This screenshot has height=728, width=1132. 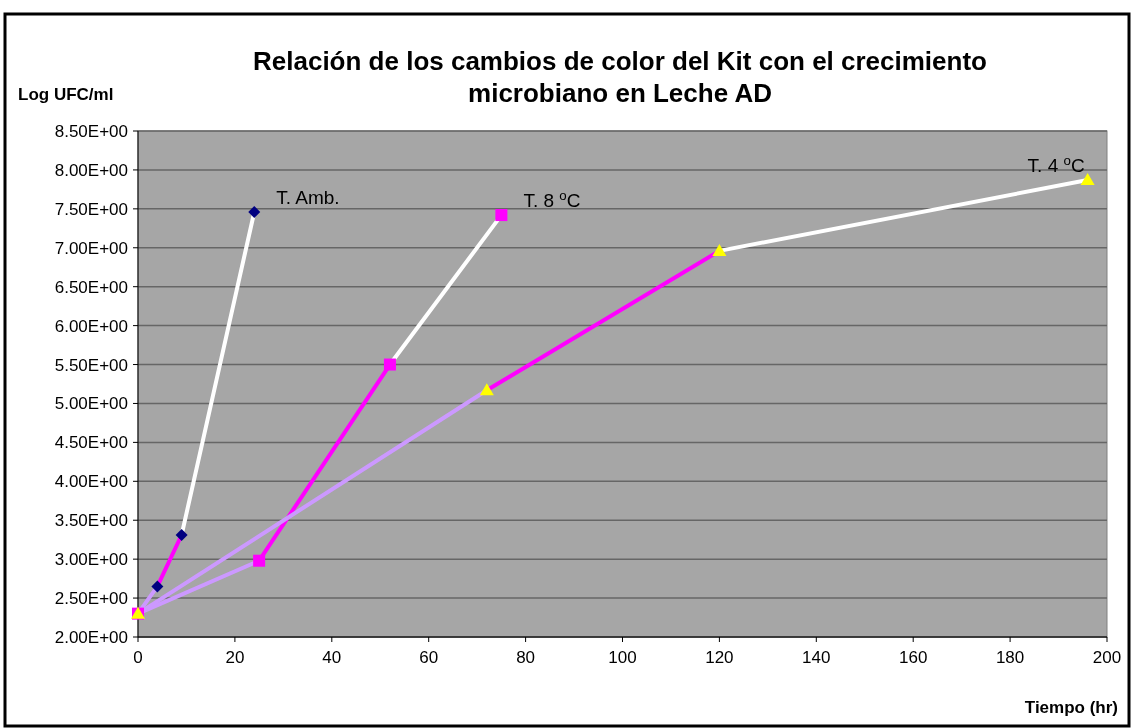 I want to click on y-tick-label: 5.50E+00, so click(x=91, y=365).